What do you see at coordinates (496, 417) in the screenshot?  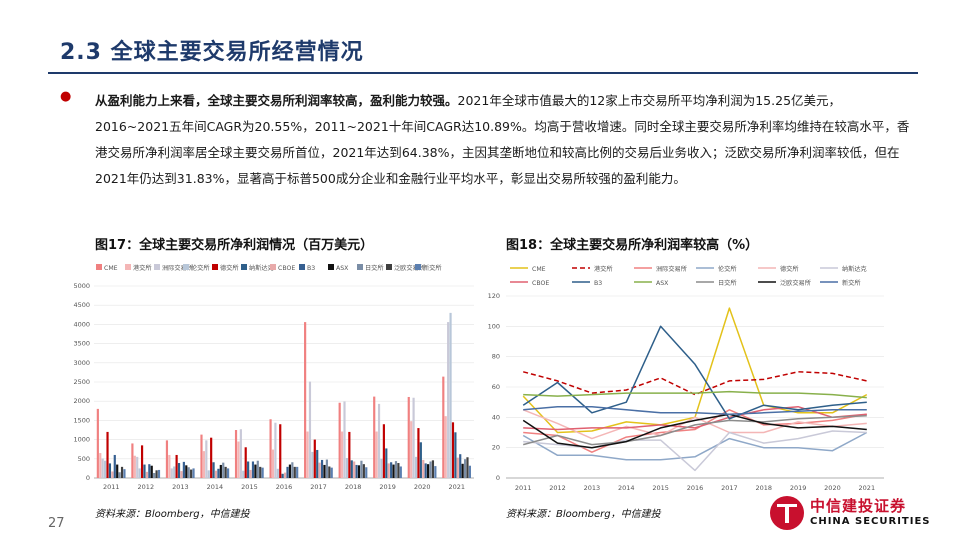 I see `y-tick-label: 40` at bounding box center [496, 417].